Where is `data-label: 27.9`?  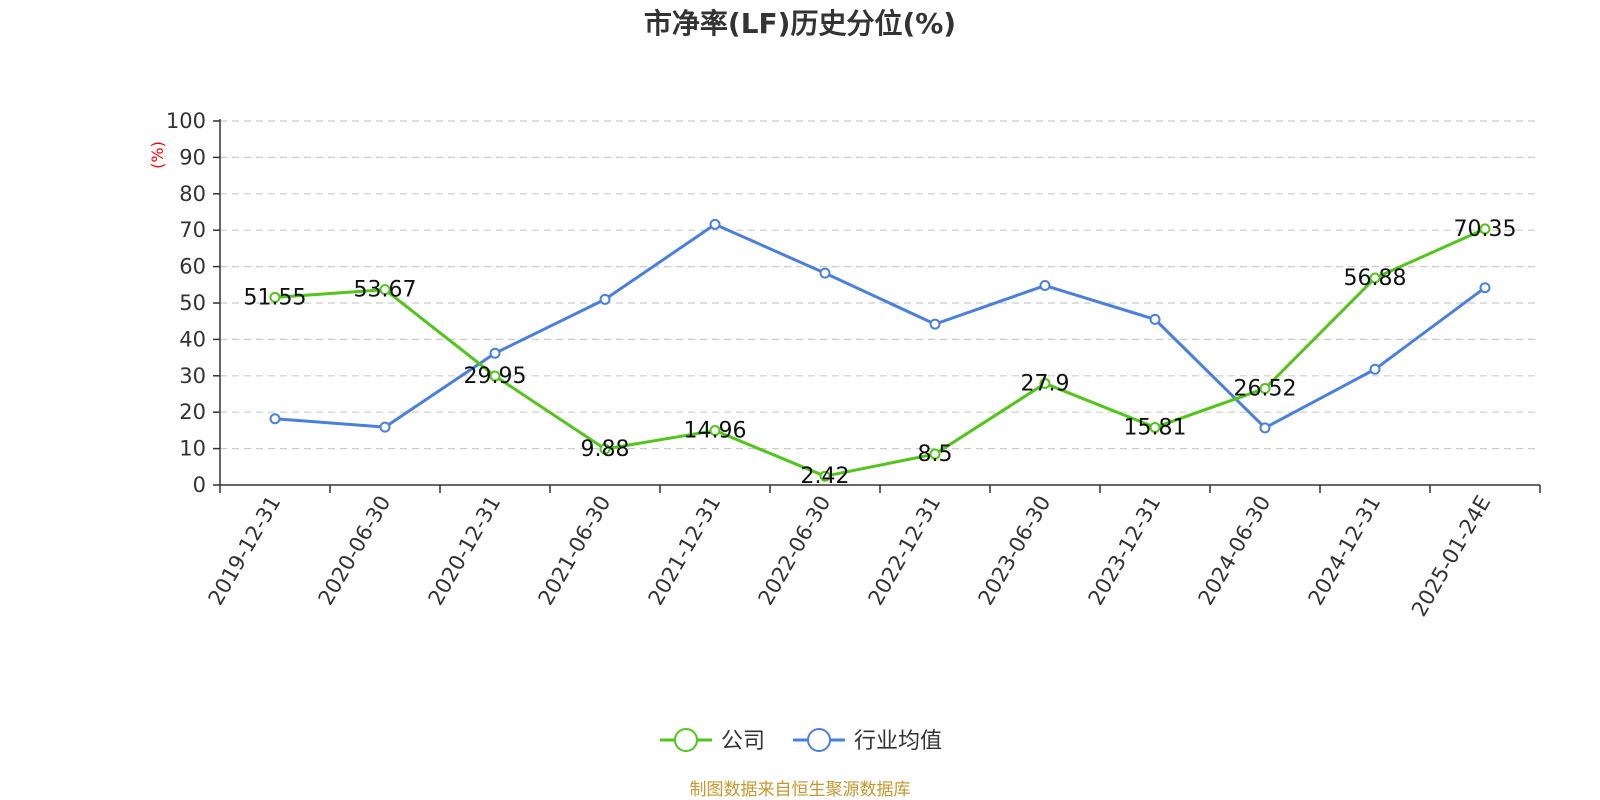 data-label: 27.9 is located at coordinates (1045, 383).